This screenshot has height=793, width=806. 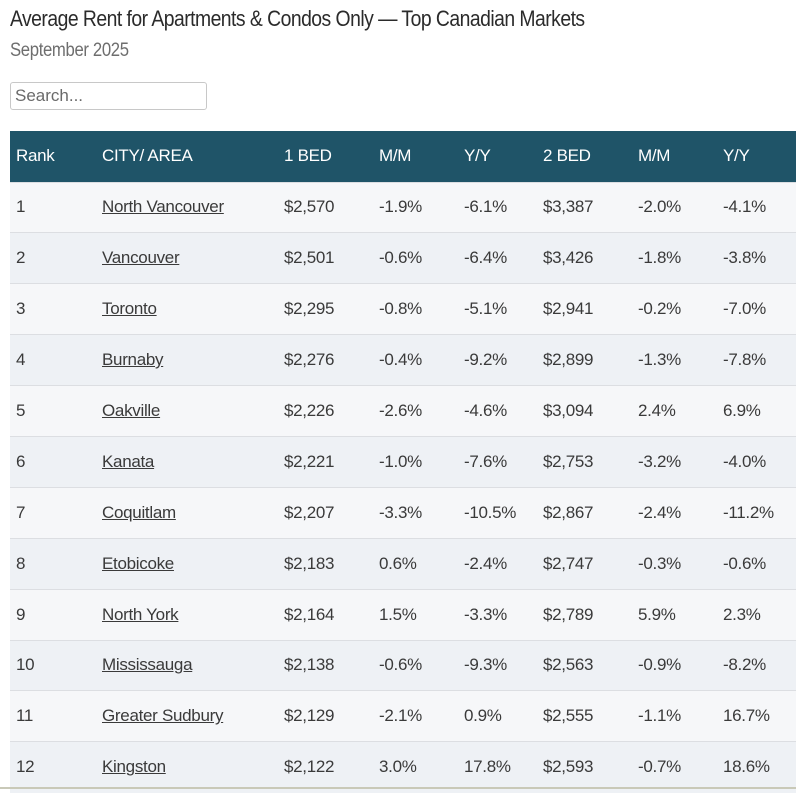 What do you see at coordinates (568, 461) in the screenshot?
I see `two-bed-rent-cell: $2,753` at bounding box center [568, 461].